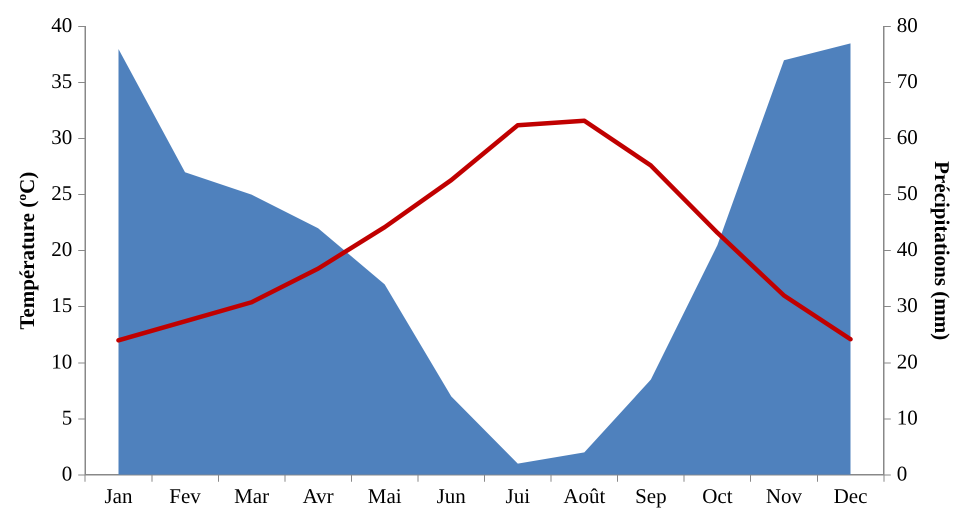 This screenshot has width=973, height=525. I want to click on x-tick-label: Nov, so click(784, 496).